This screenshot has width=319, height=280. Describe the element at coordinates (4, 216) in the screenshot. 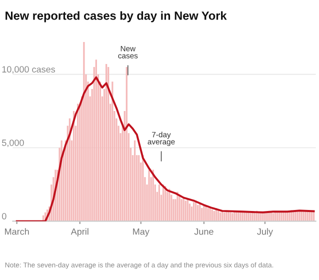

I see `y-tick-label: 0` at that location.